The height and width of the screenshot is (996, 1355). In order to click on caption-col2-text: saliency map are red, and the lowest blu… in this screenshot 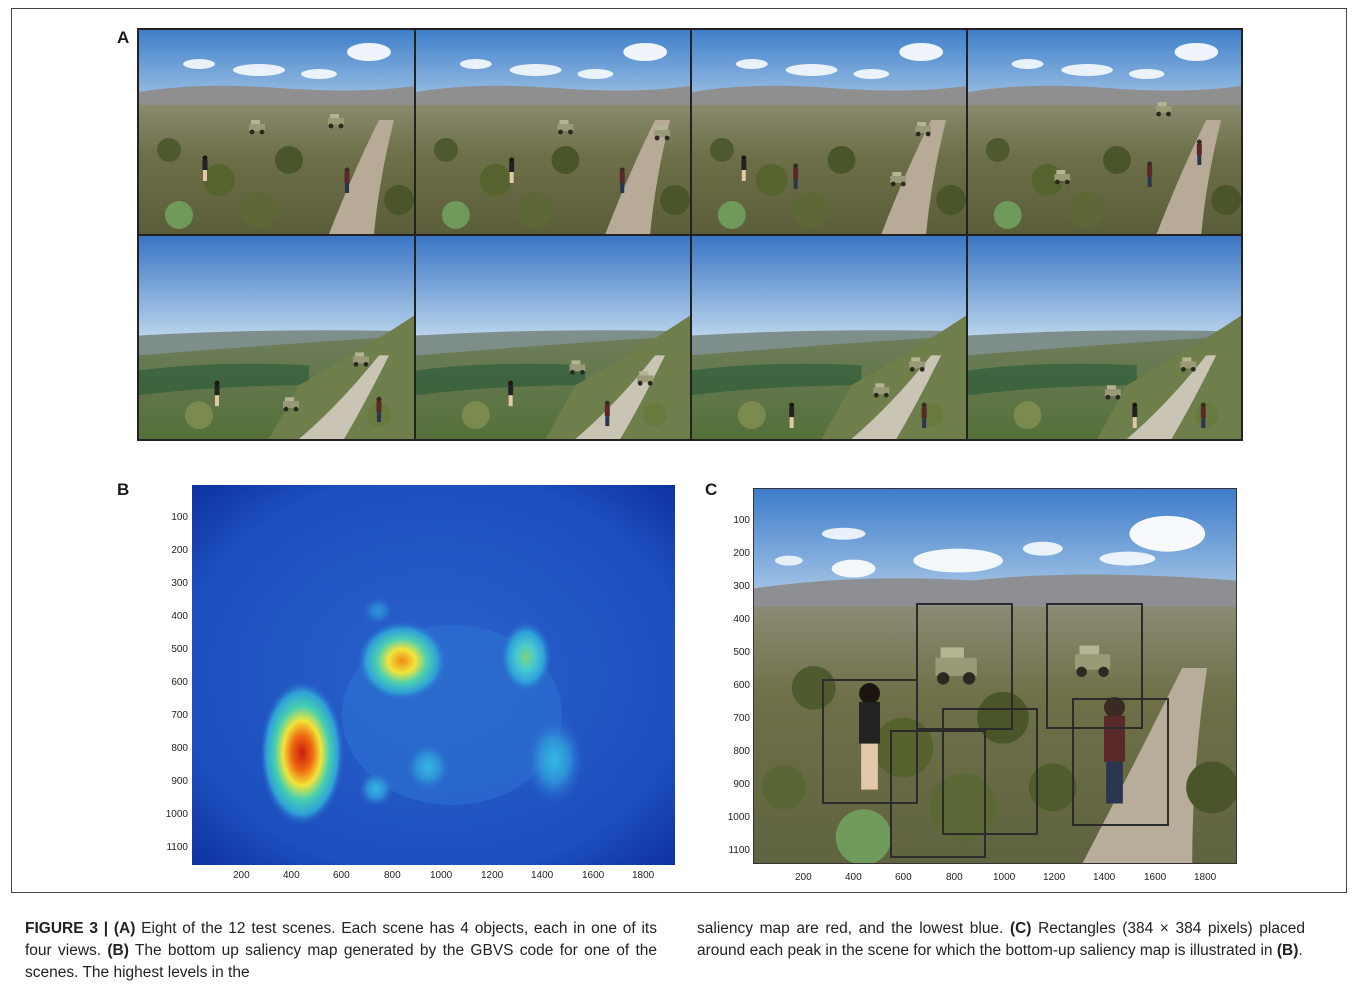, I will do `click(853, 928)`.